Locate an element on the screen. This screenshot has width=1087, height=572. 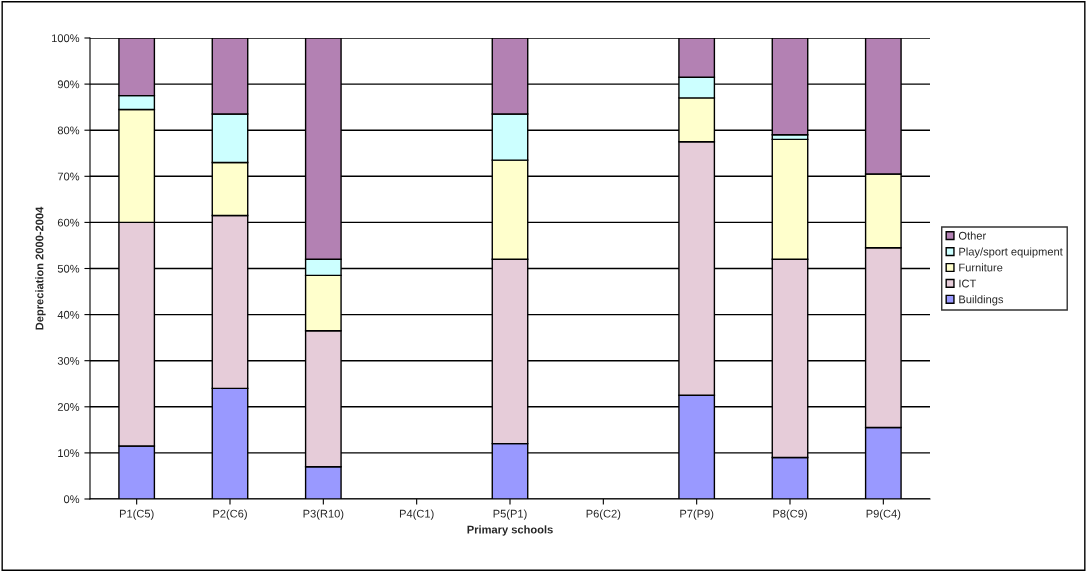
legend-label: Buildings is located at coordinates (981, 300).